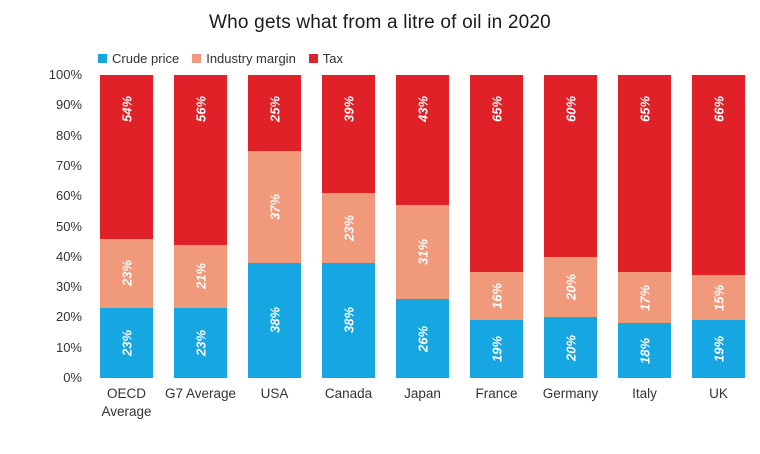 The width and height of the screenshot is (760, 454). I want to click on y-axis-tick-label: 50%, so click(68, 226).